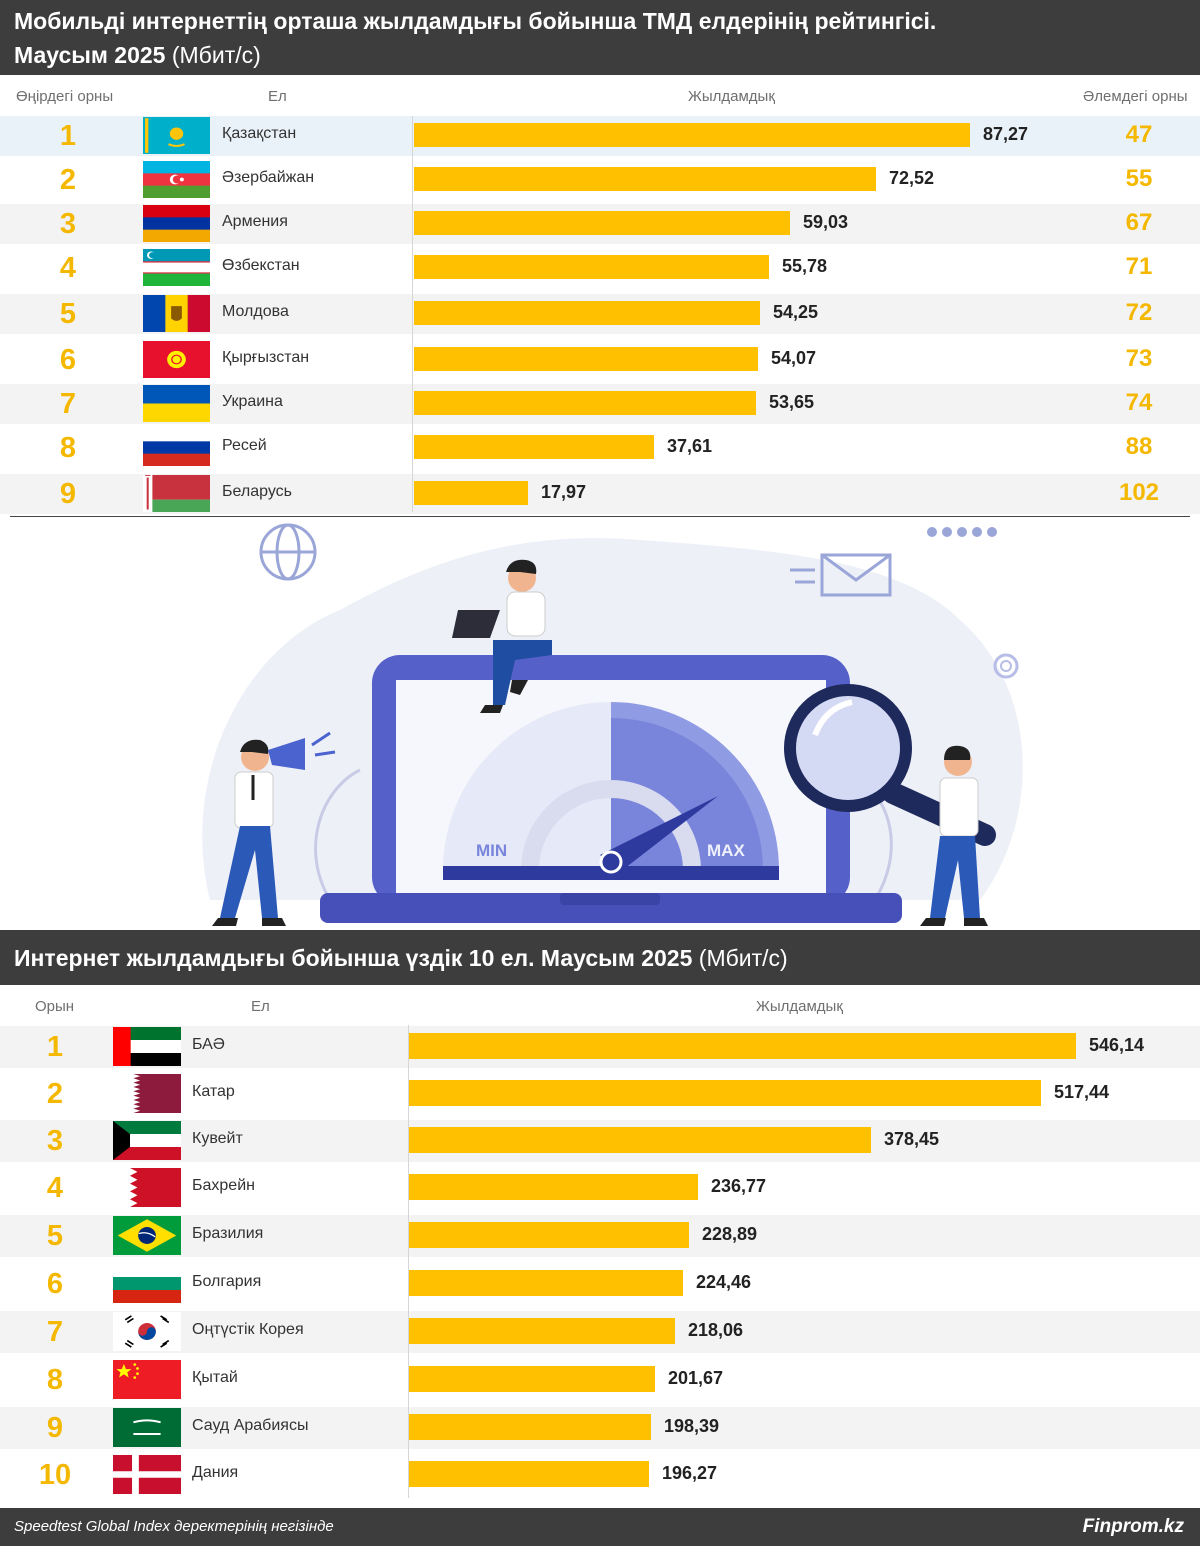  Describe the element at coordinates (268, 177) in the screenshot. I see `cis-country-name: Әзербайжан` at that location.